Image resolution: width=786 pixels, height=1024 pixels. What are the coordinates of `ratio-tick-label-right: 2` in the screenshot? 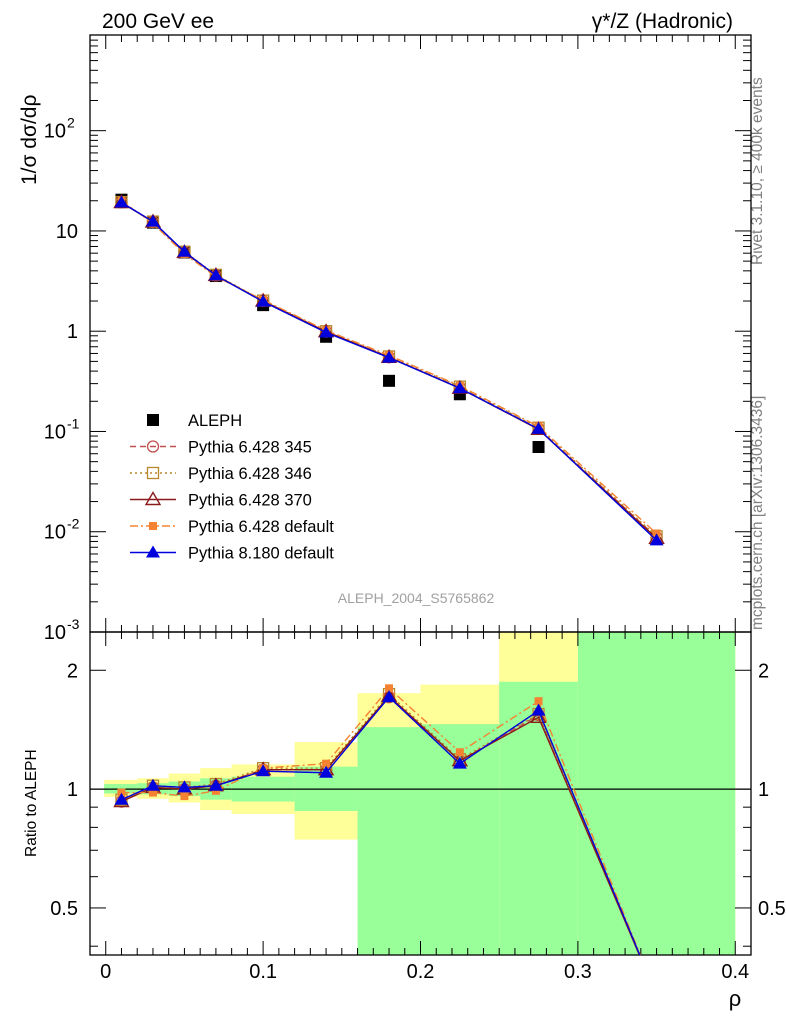 It's located at (763, 671).